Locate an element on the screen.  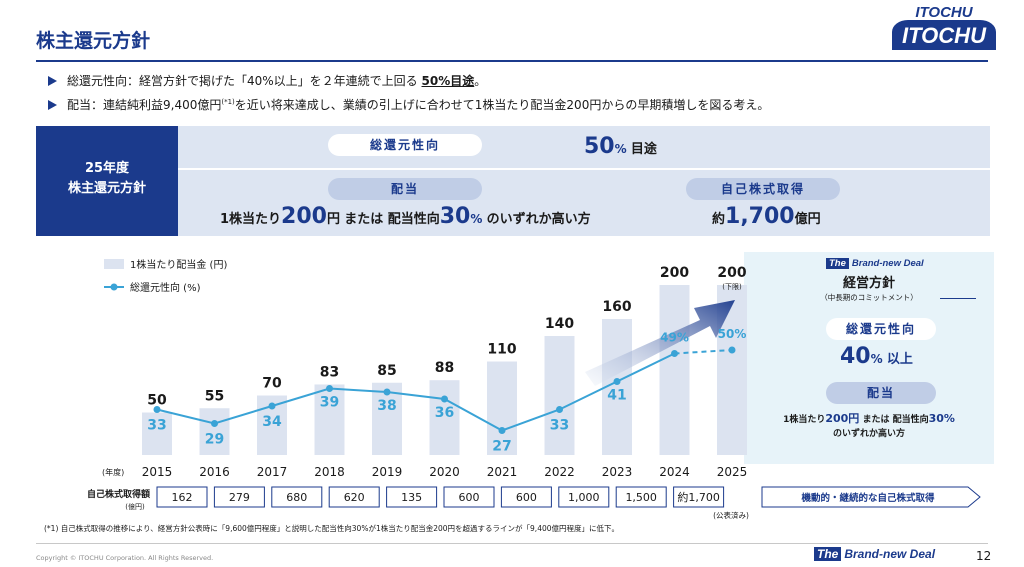
footer-divider is located at coordinates (512, 543).